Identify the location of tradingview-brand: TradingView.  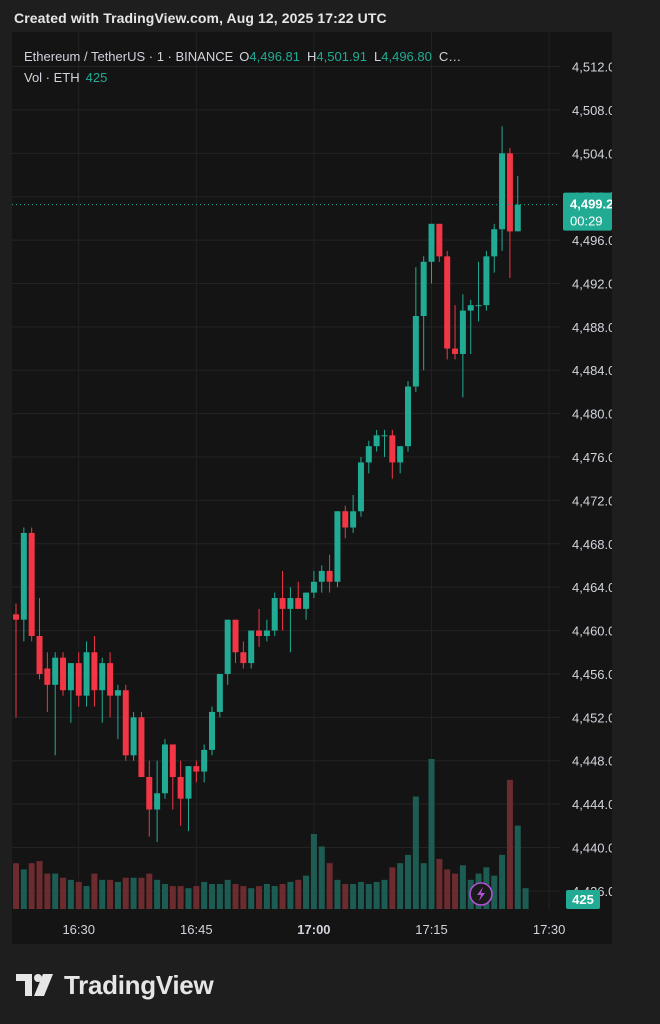
(139, 984).